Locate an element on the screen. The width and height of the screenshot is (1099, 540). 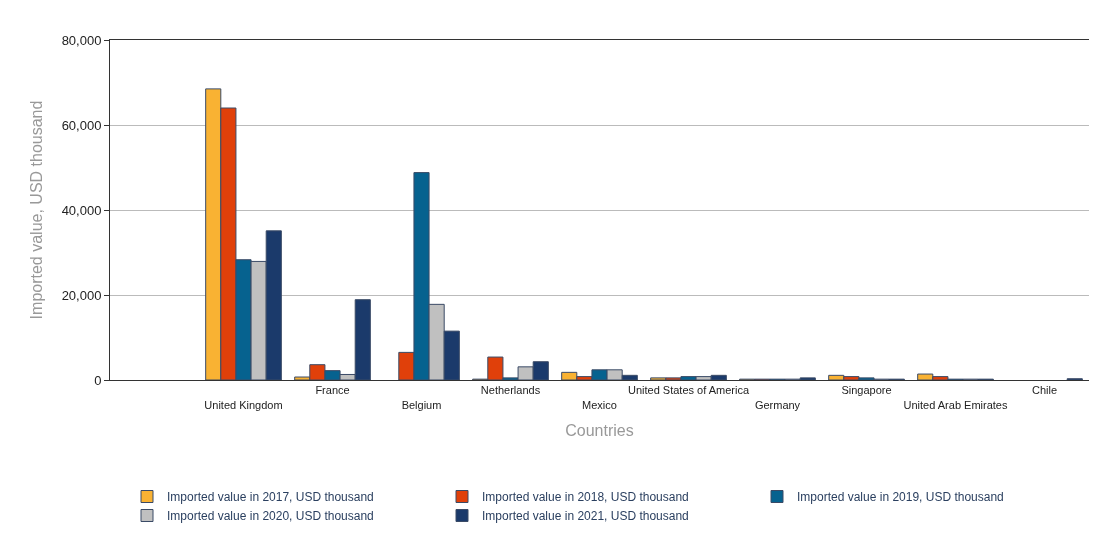
legend-label: Imported value in 2018, USD thousand is located at coordinates (585, 497).